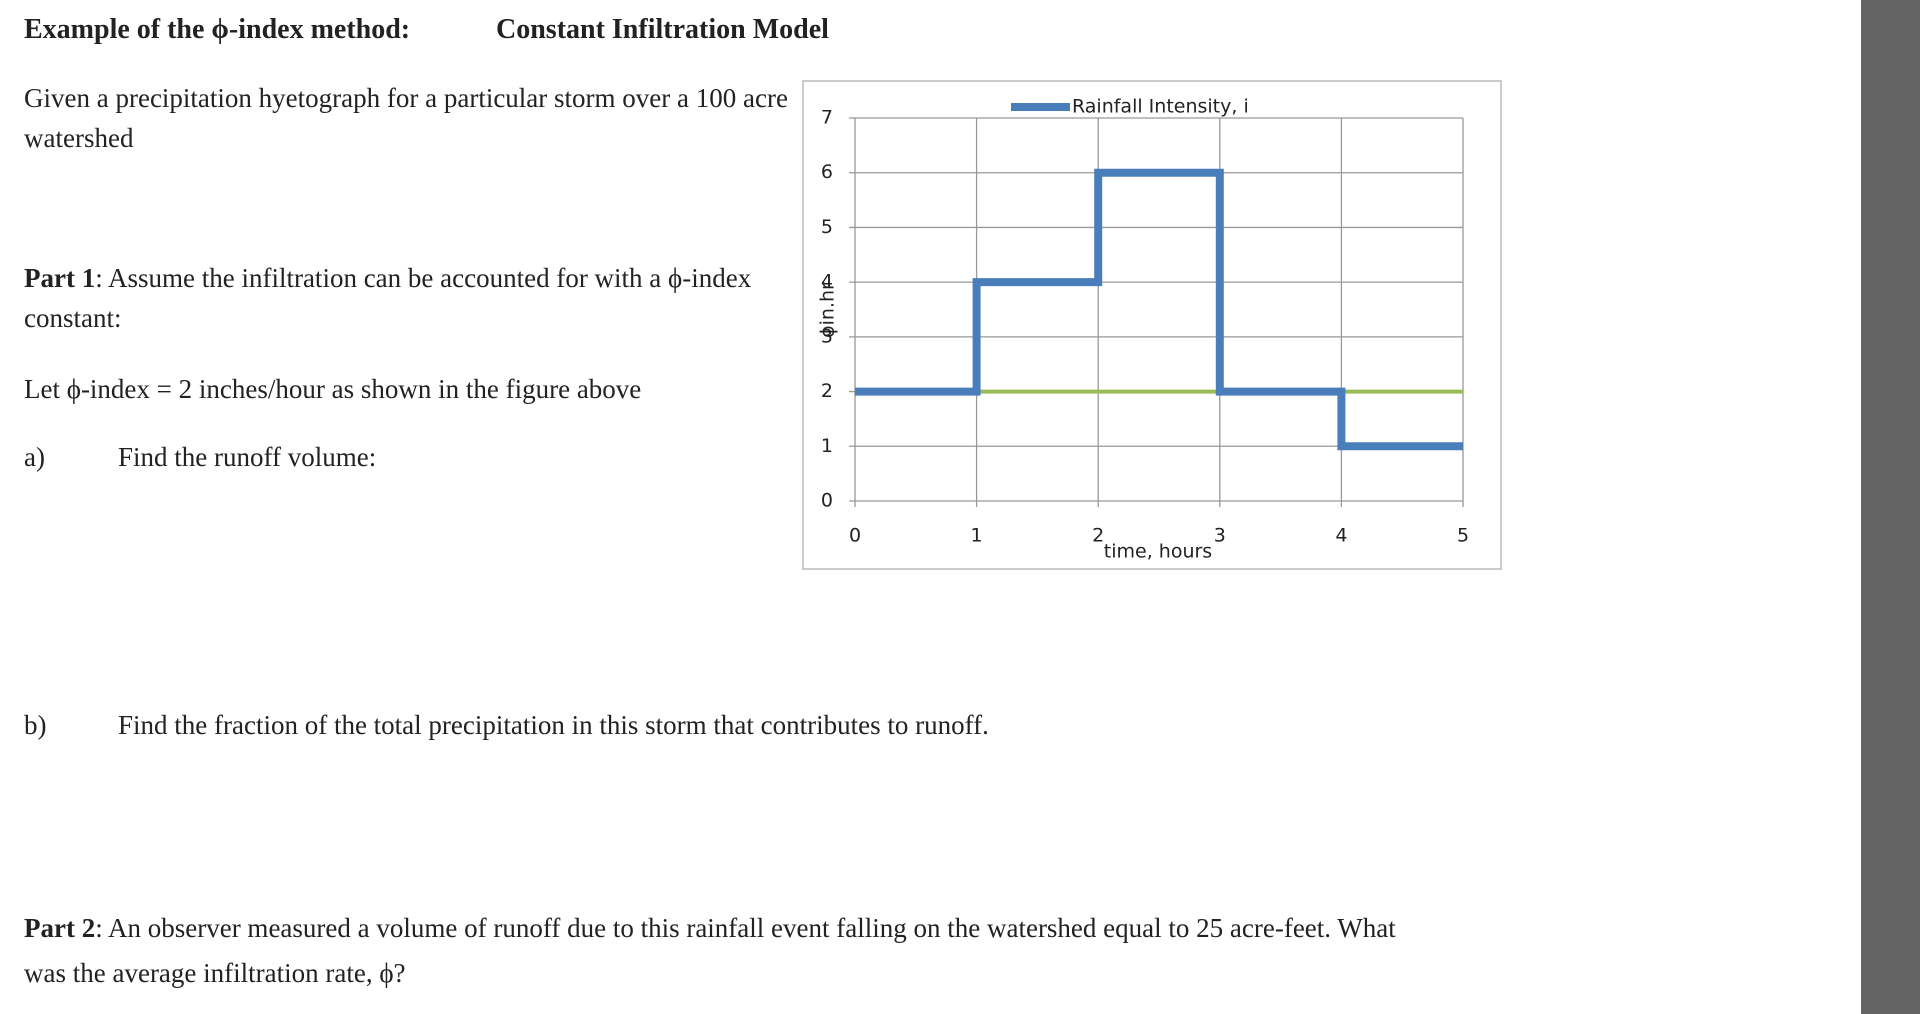 The image size is (1920, 1014). What do you see at coordinates (827, 501) in the screenshot?
I see `y-tick-label: 0` at bounding box center [827, 501].